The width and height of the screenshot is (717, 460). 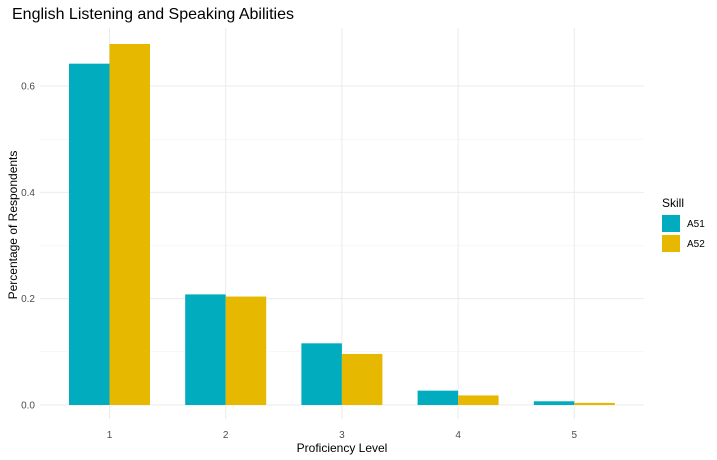 What do you see at coordinates (28, 193) in the screenshot?
I see `y-tick-label: 0.4` at bounding box center [28, 193].